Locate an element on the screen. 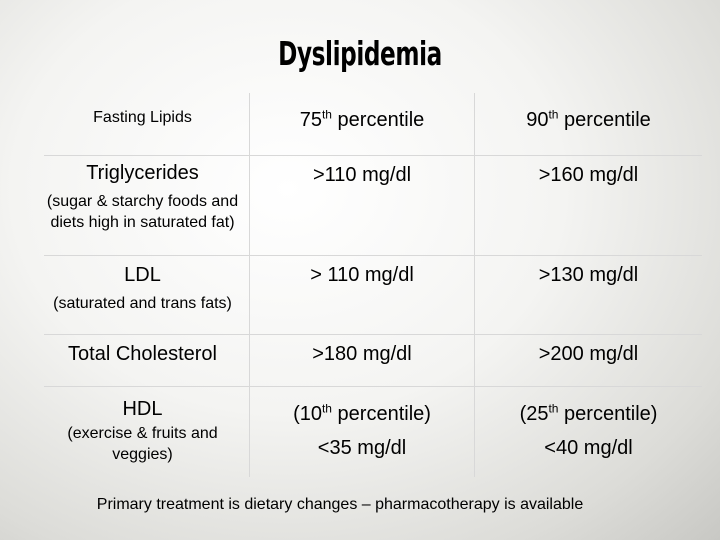 The height and width of the screenshot is (540, 720). ldl-note: (saturated and trans fats) is located at coordinates (142, 303).